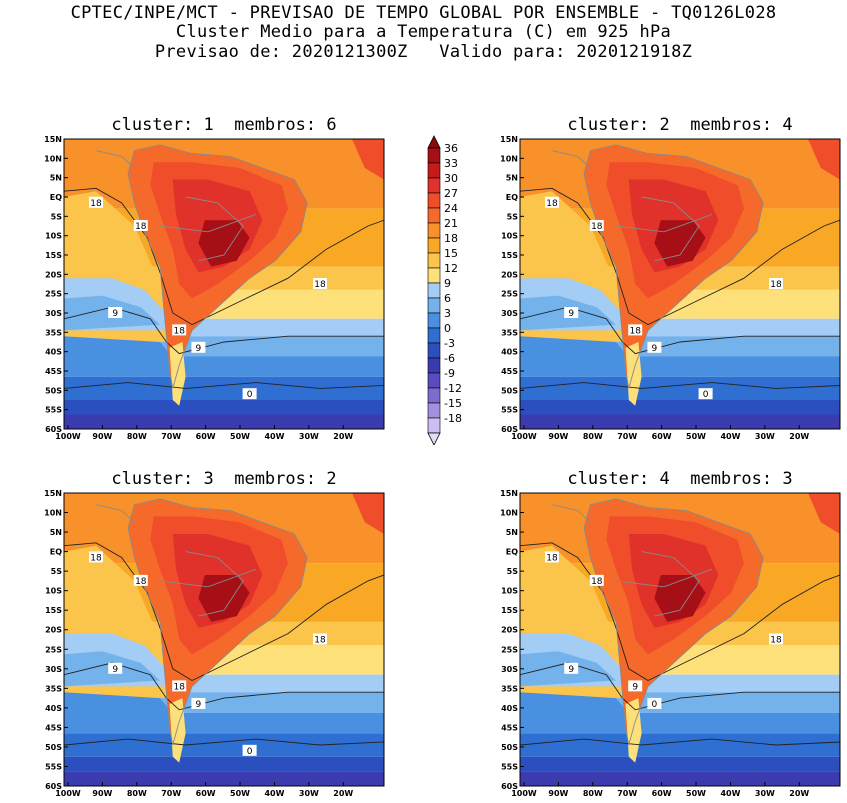  Describe the element at coordinates (451, 223) in the screenshot. I see `colorbar-tick-label: 21` at that location.